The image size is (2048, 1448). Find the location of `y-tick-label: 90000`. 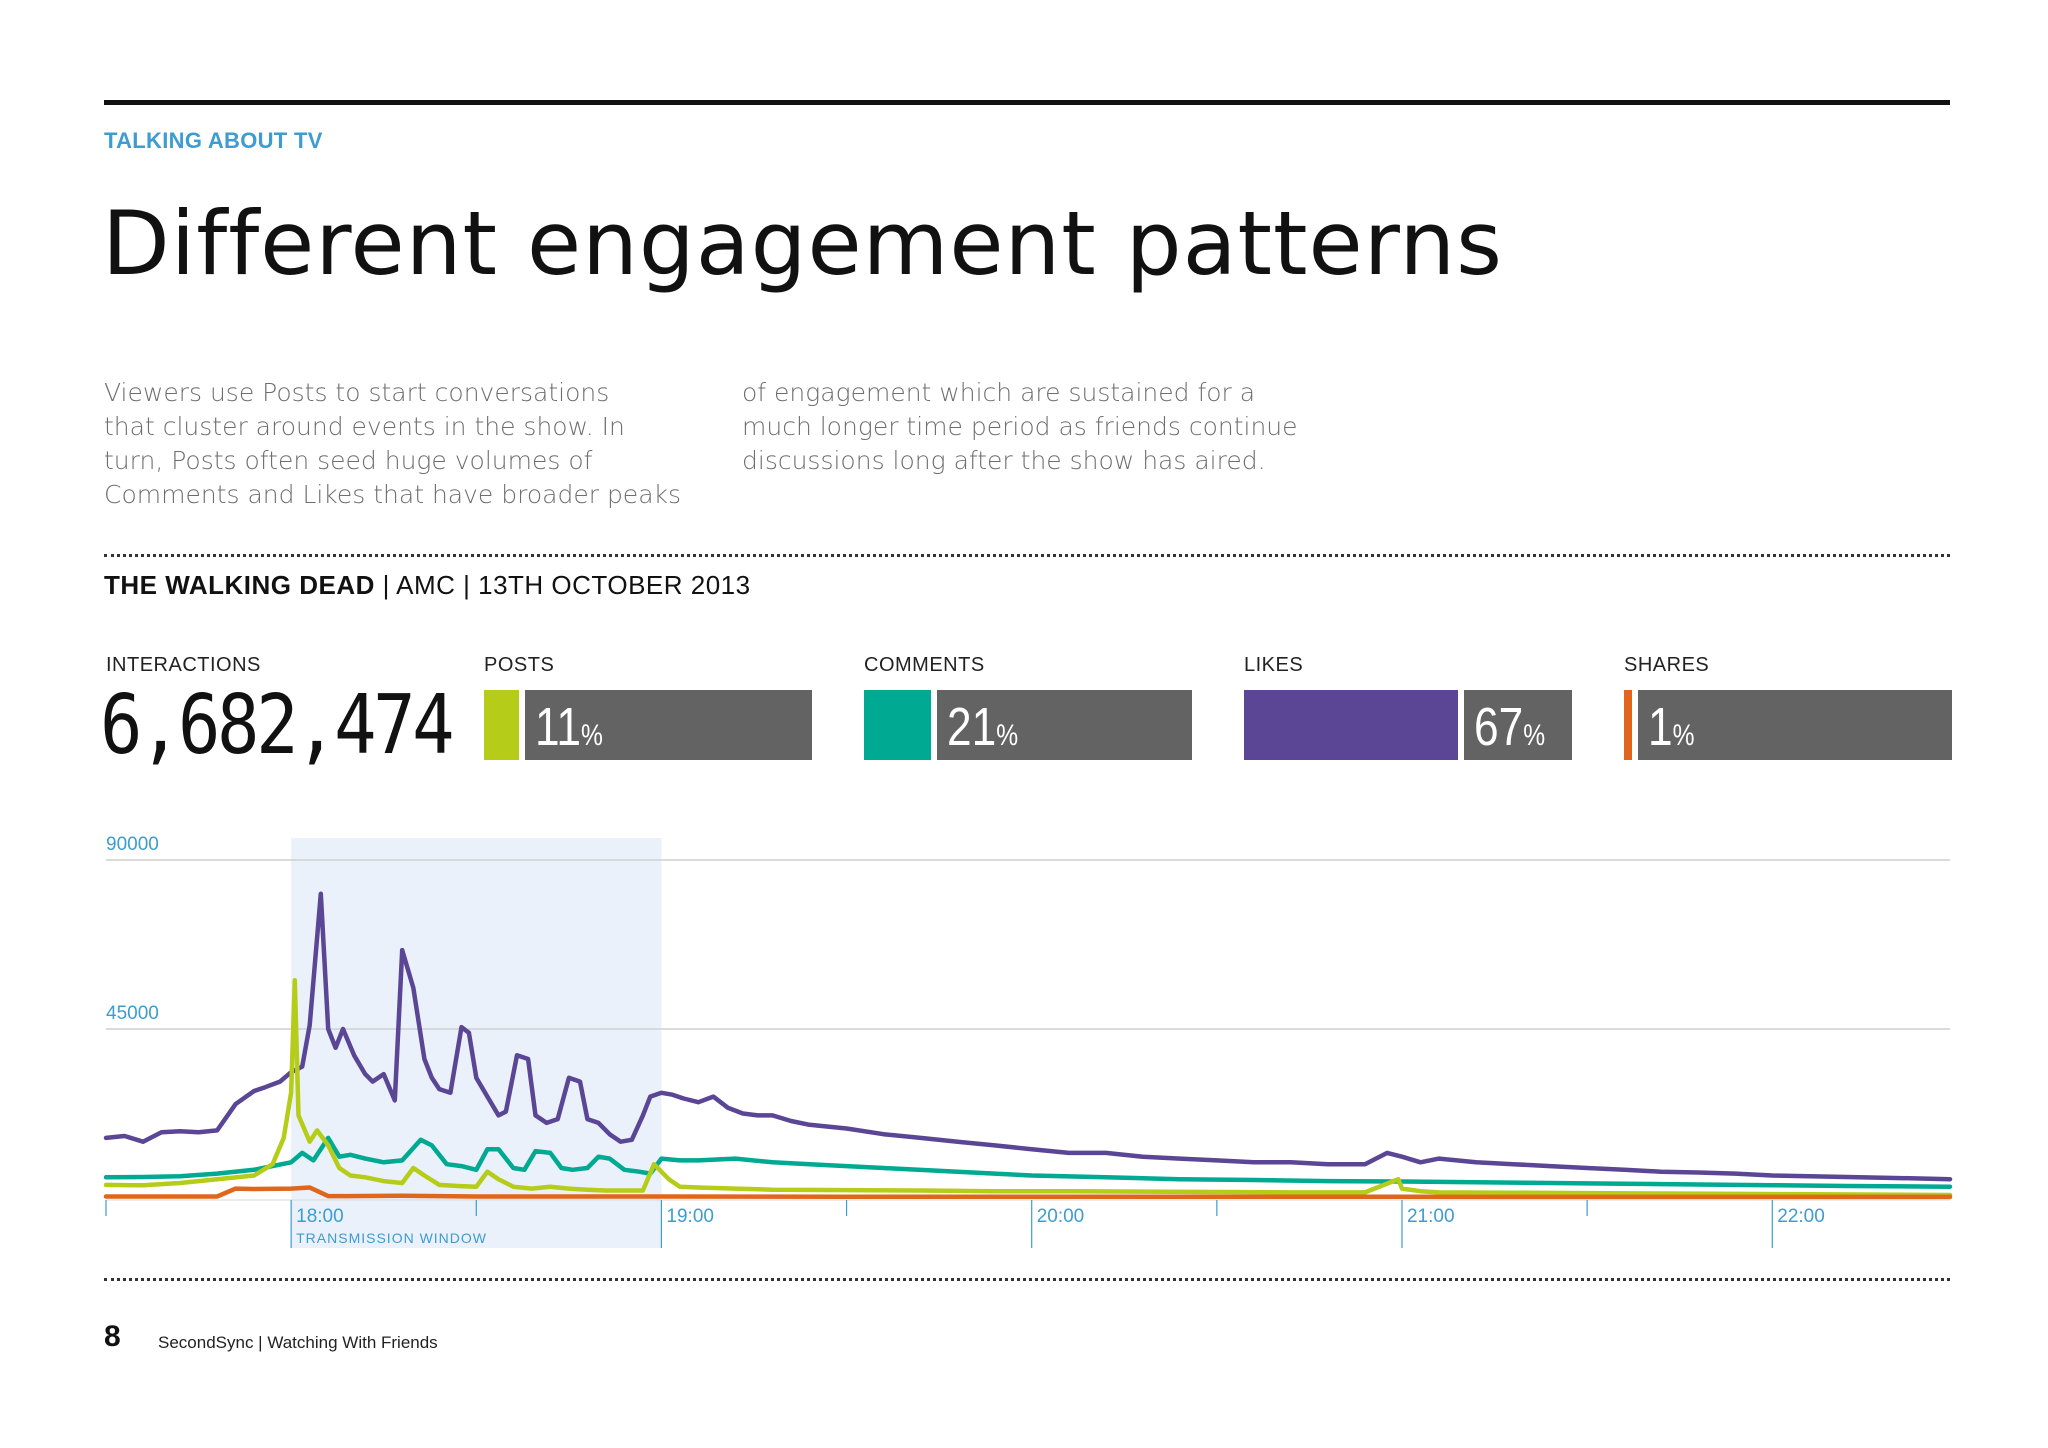

y-tick-label: 90000 is located at coordinates (132, 844).